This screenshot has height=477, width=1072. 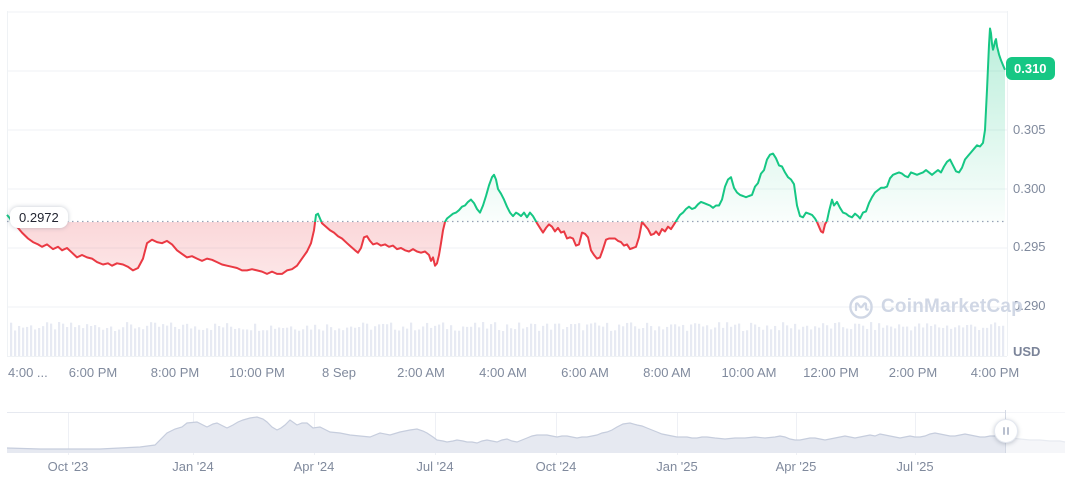 I want to click on nav-tick-oct24: Oct '24, so click(x=556, y=466).